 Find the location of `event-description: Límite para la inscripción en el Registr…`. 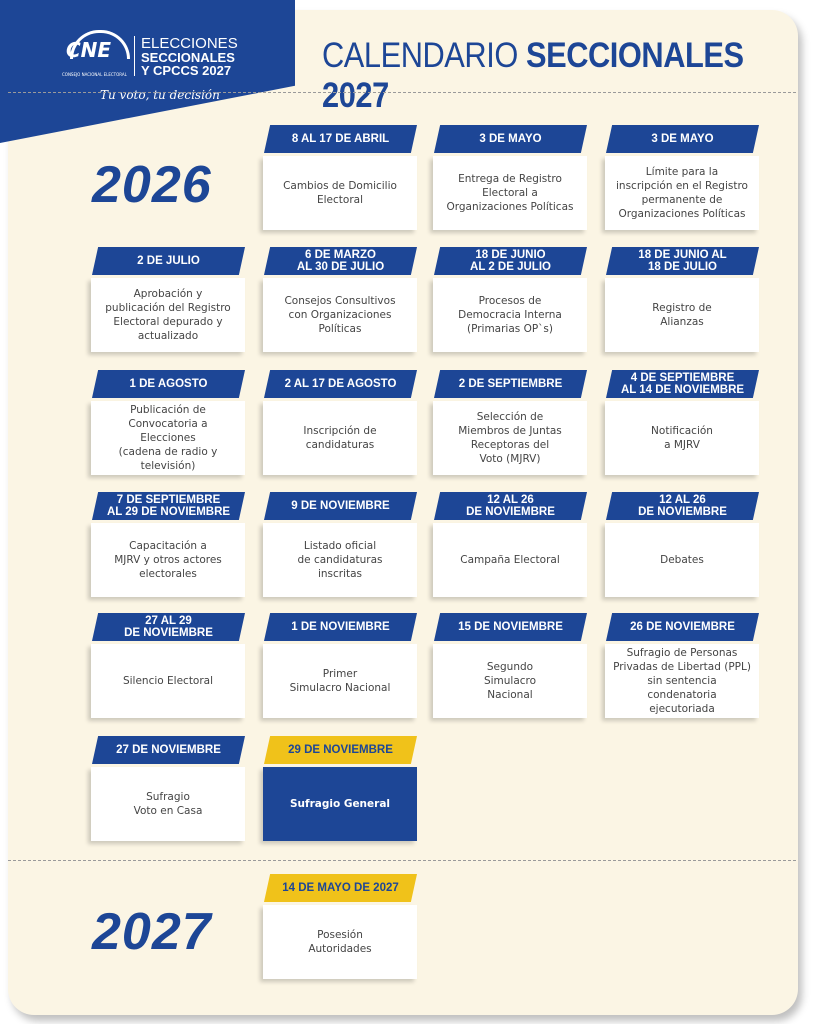

event-description: Límite para la inscripción en el Registr… is located at coordinates (682, 193).